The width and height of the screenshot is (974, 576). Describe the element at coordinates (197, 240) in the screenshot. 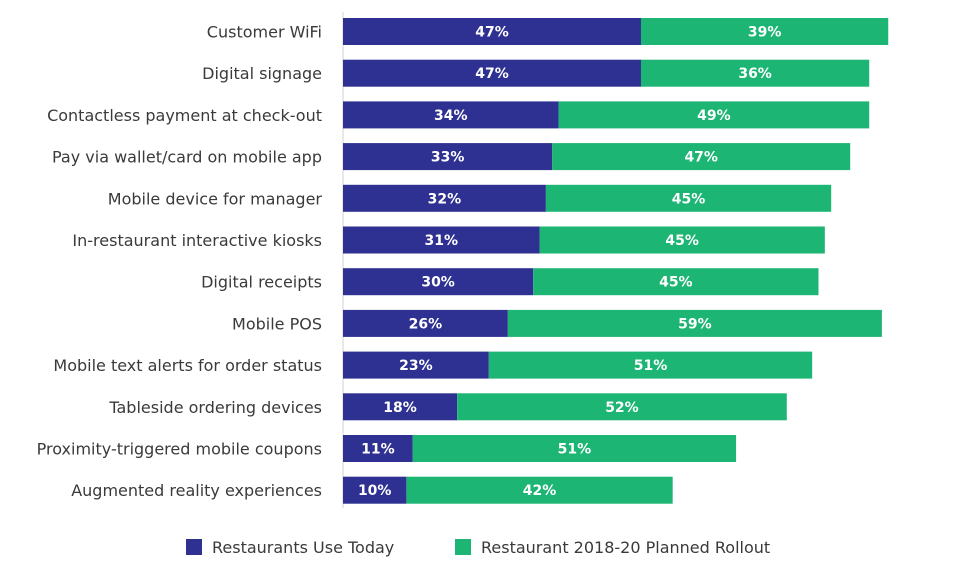

I see `category-label: In-restaurant interactive kiosks` at that location.